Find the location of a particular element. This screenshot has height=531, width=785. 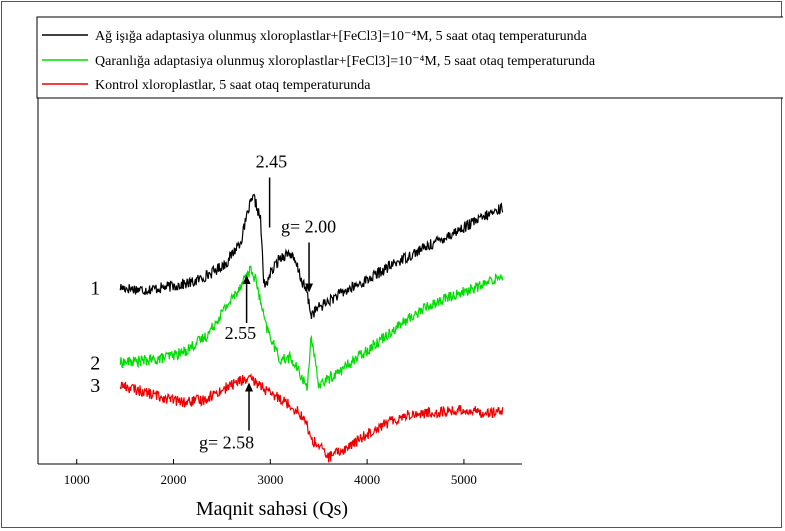

legend-box is located at coordinates (409, 57).